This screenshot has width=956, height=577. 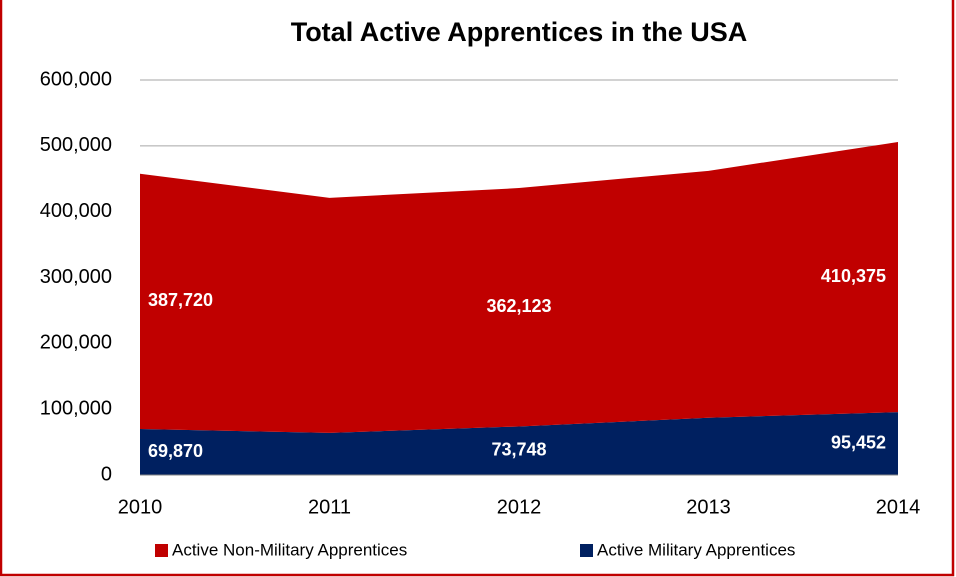 I want to click on data-label: 73,748, so click(x=518, y=449).